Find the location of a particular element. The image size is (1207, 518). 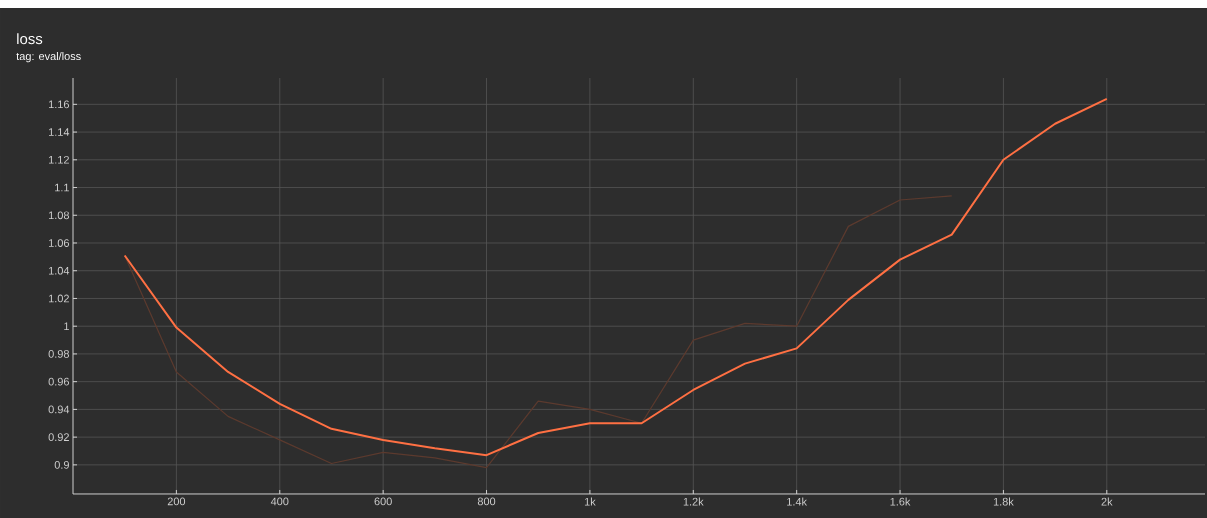

x-tick-label: 600 is located at coordinates (383, 501).